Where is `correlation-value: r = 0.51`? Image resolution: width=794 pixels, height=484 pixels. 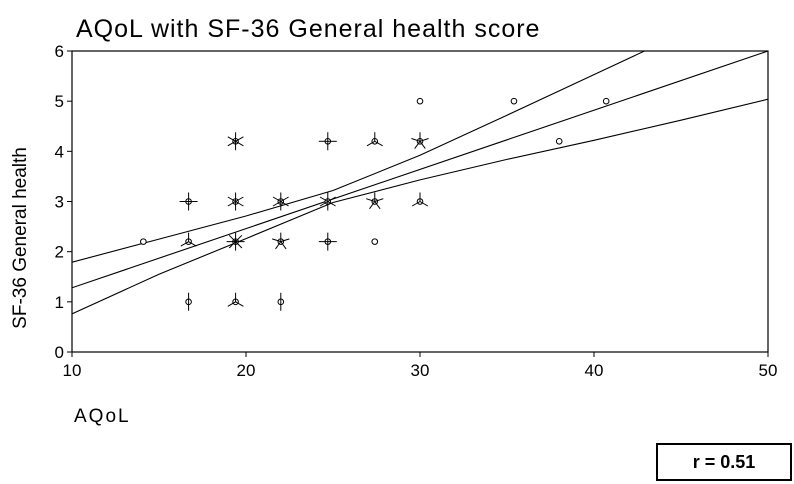
correlation-value: r = 0.51 is located at coordinates (724, 461).